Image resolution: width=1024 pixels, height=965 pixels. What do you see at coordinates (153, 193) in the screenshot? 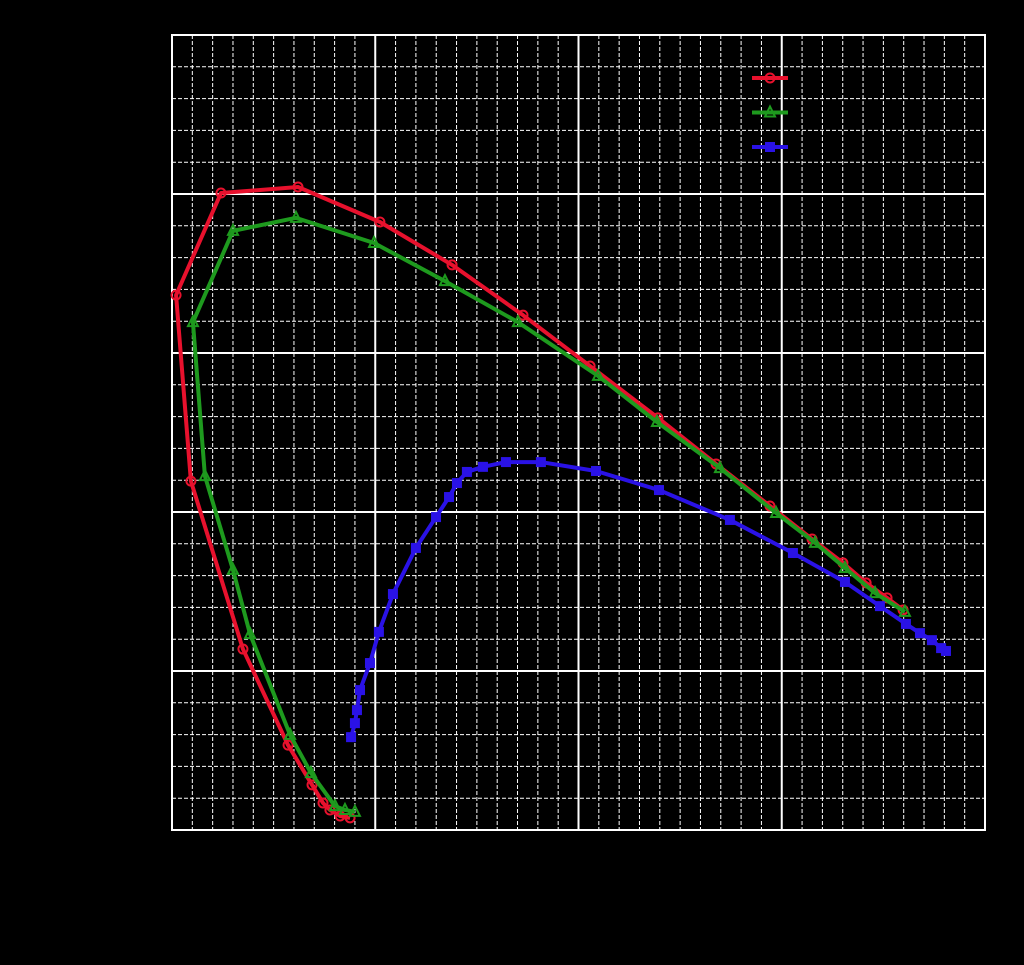
I see `y-tick-label: 20` at bounding box center [153, 193].